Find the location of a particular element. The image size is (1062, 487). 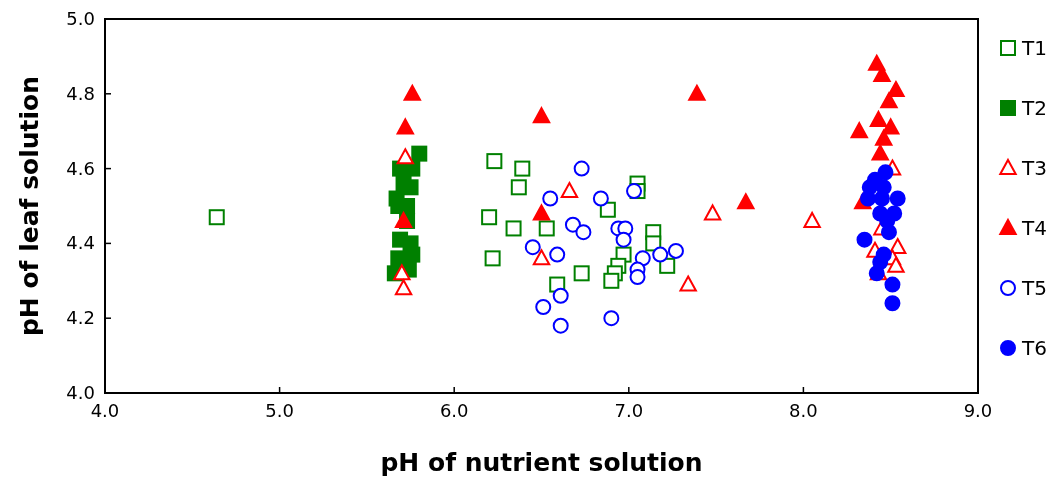

legend-label: T6 is located at coordinates (1034, 348).